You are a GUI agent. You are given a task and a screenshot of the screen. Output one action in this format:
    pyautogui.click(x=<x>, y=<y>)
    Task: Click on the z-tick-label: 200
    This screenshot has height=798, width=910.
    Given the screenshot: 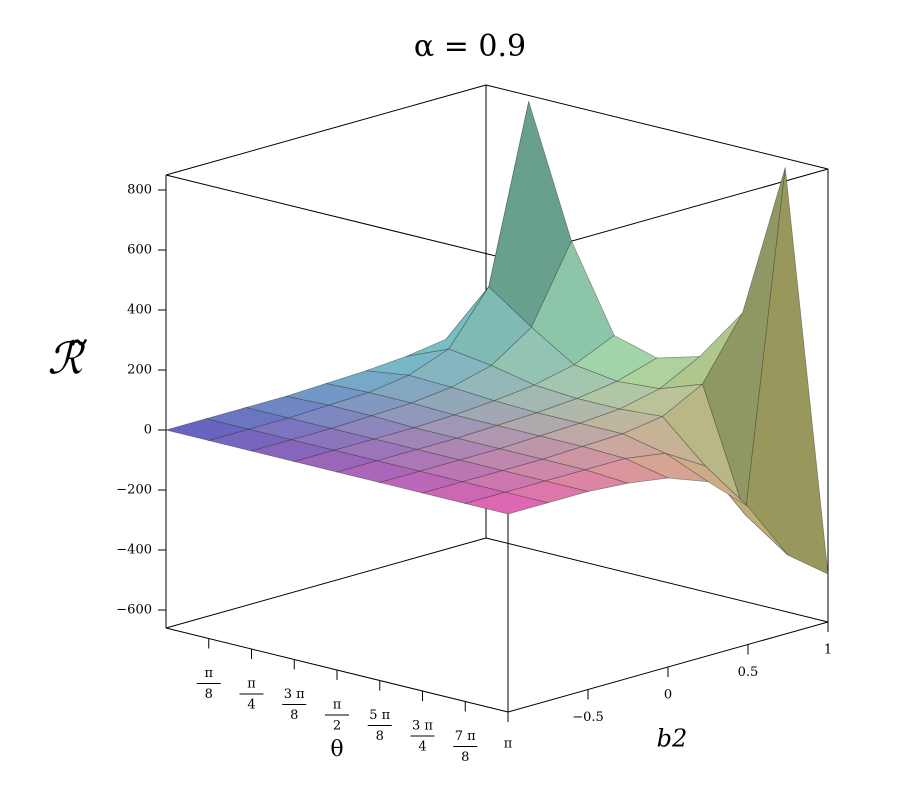 What is the action you would take?
    pyautogui.click(x=139, y=370)
    